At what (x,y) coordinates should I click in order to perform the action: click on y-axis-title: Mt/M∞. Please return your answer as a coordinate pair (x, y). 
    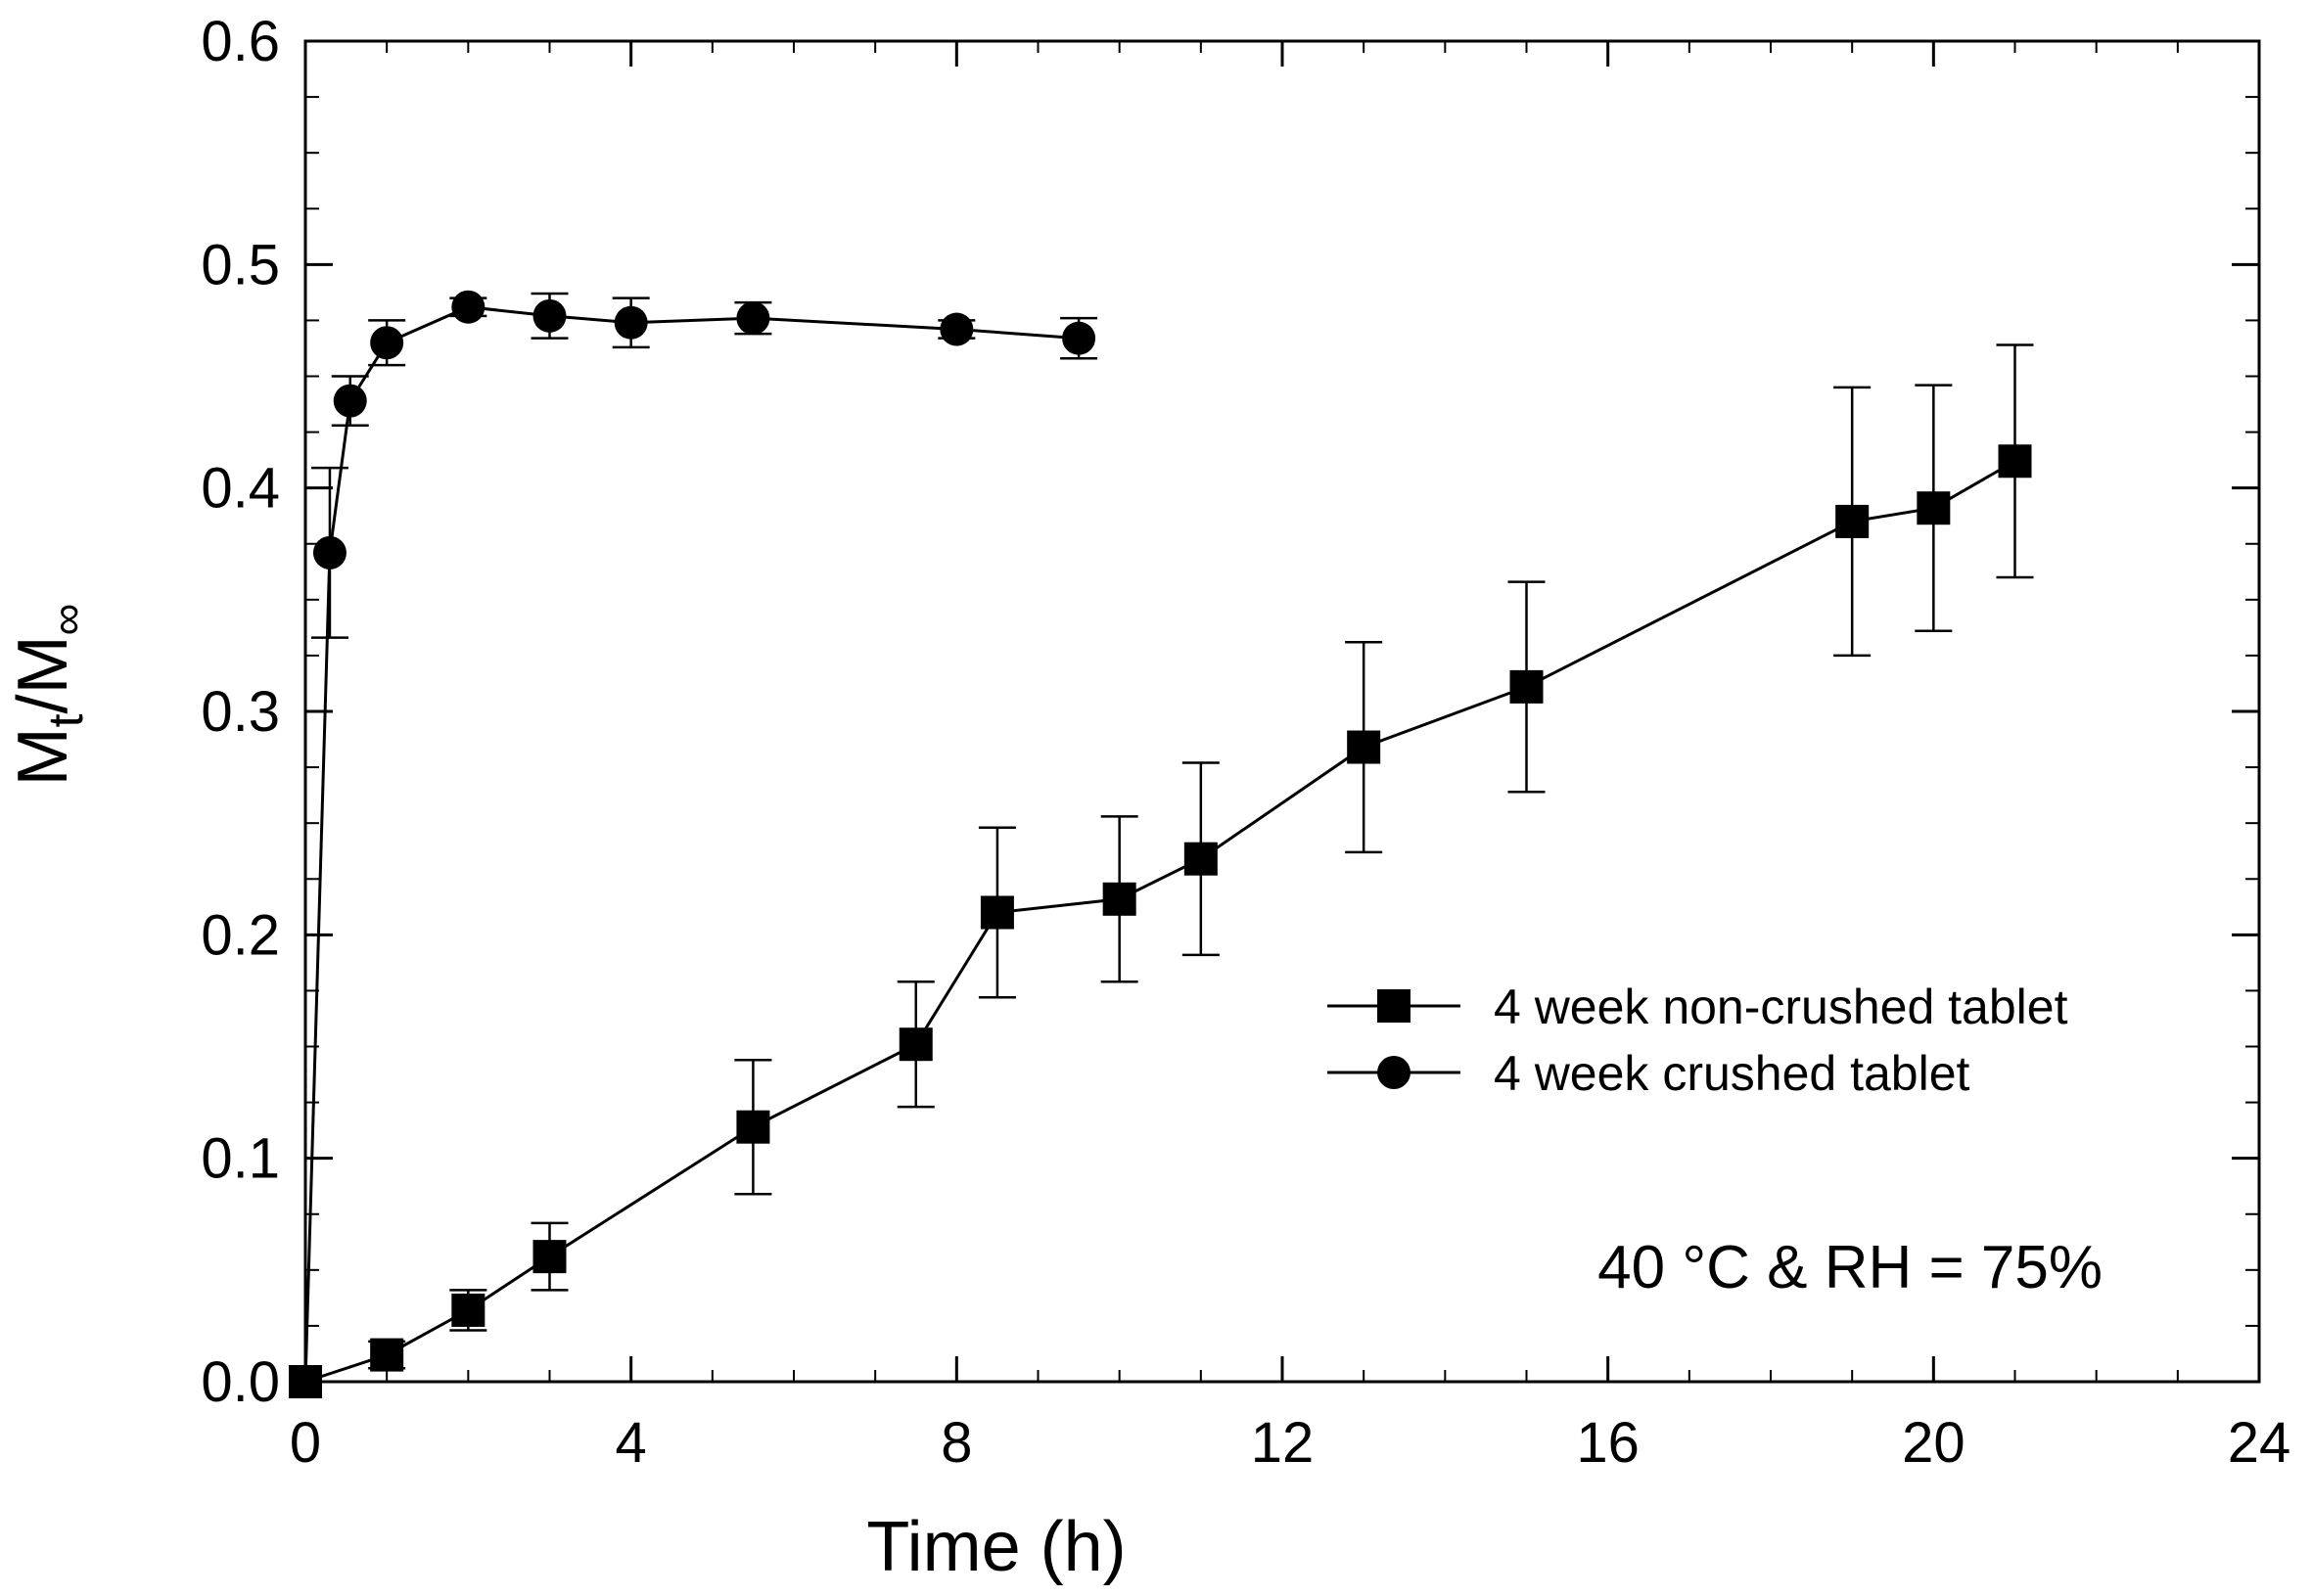
    Looking at the image, I should click on (48, 695).